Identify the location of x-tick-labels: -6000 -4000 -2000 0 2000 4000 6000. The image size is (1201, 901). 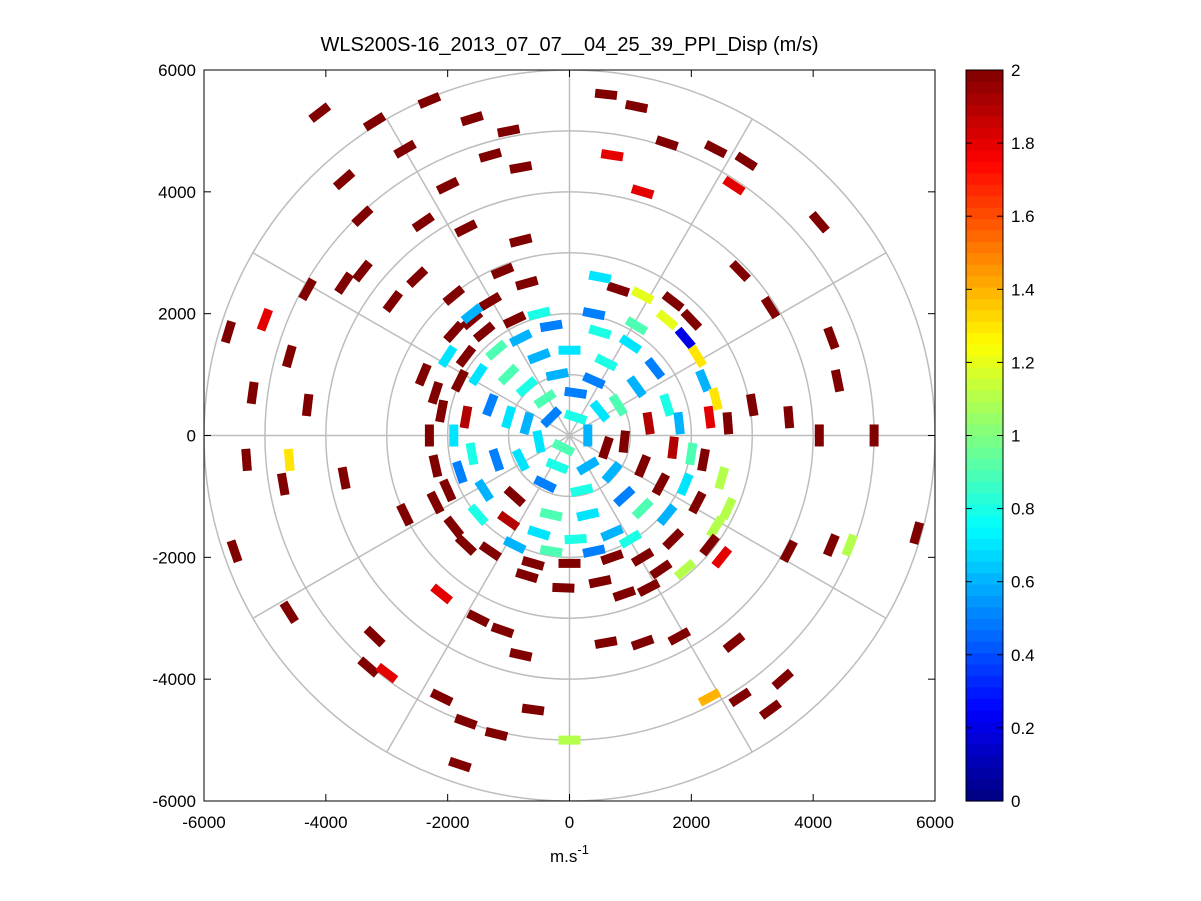
(568, 822).